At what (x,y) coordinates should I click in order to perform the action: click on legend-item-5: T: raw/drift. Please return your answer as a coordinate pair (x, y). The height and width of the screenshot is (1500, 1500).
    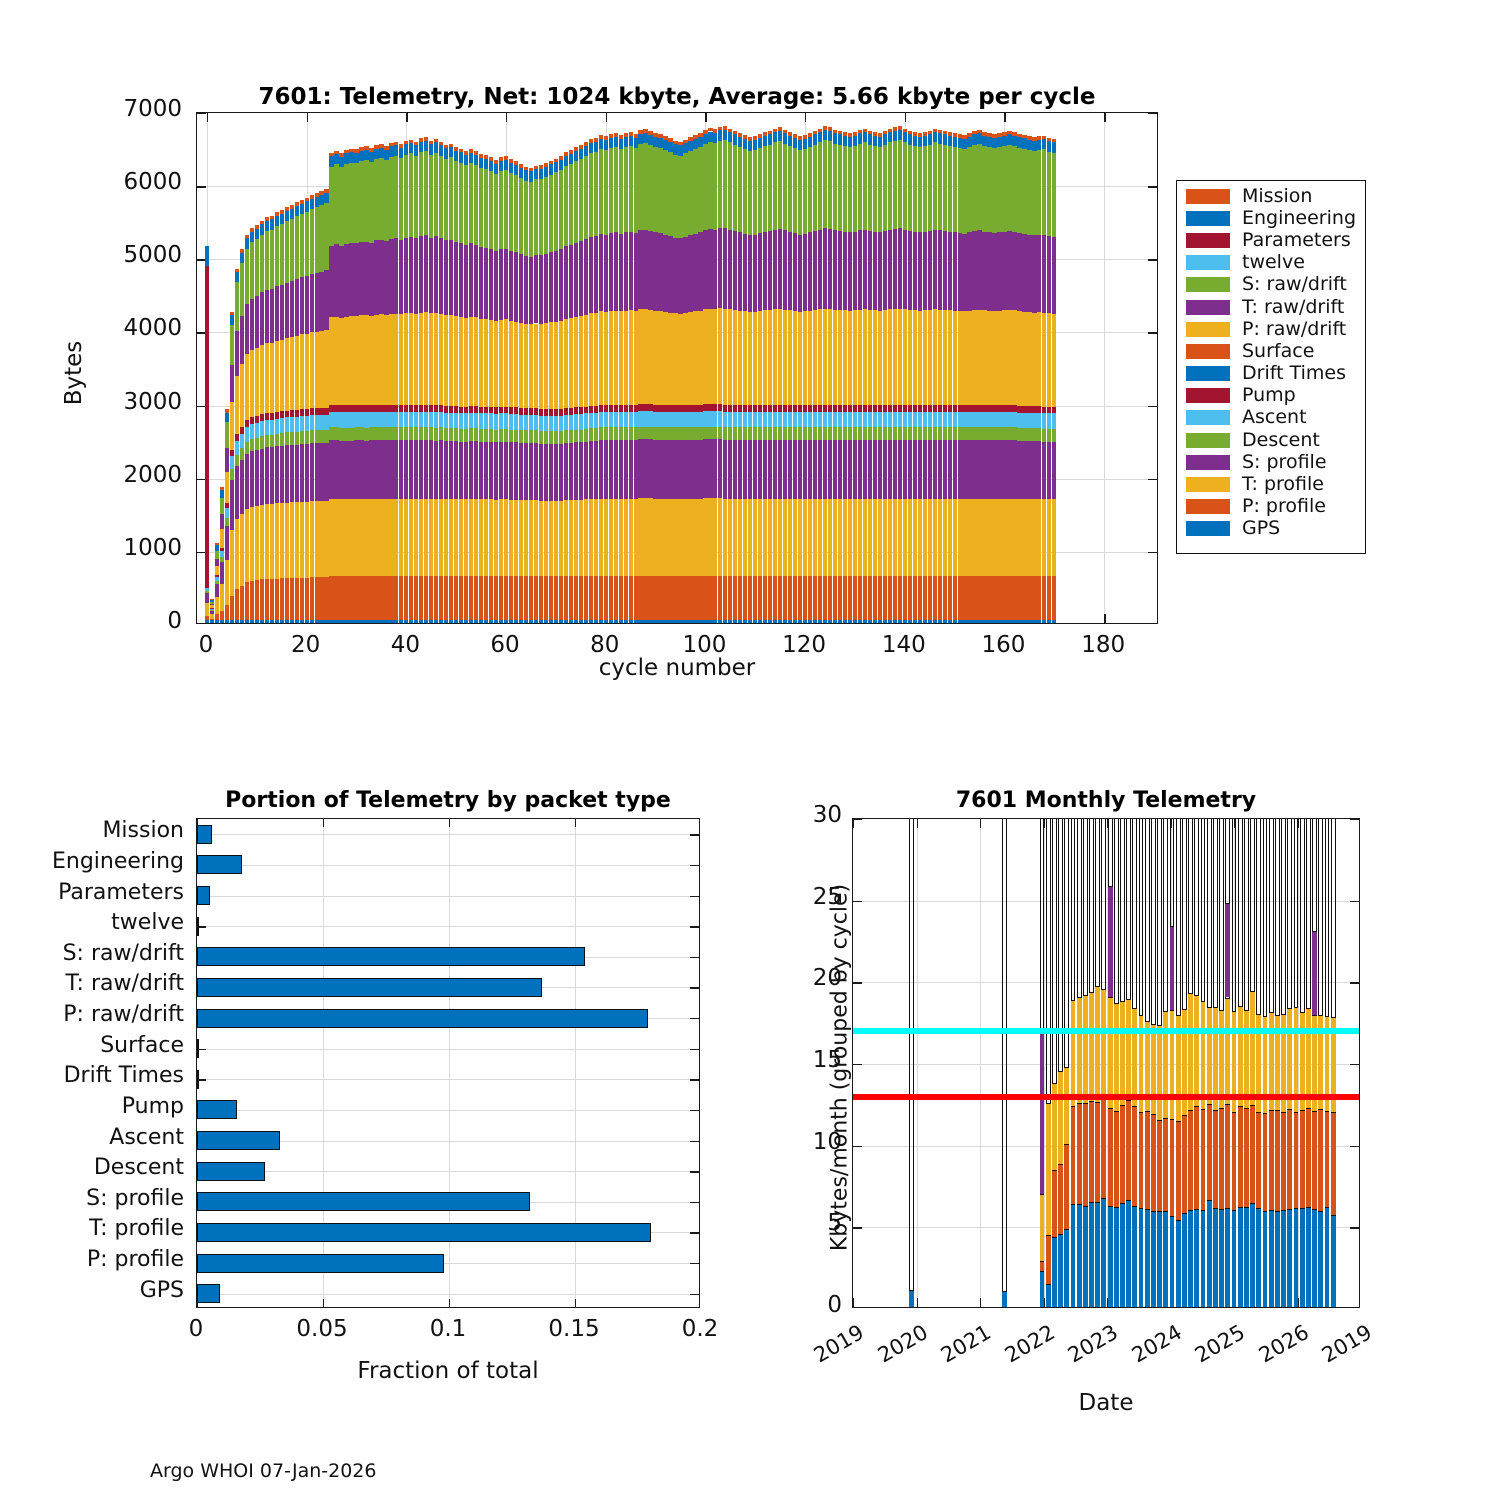
    Looking at the image, I should click on (1271, 307).